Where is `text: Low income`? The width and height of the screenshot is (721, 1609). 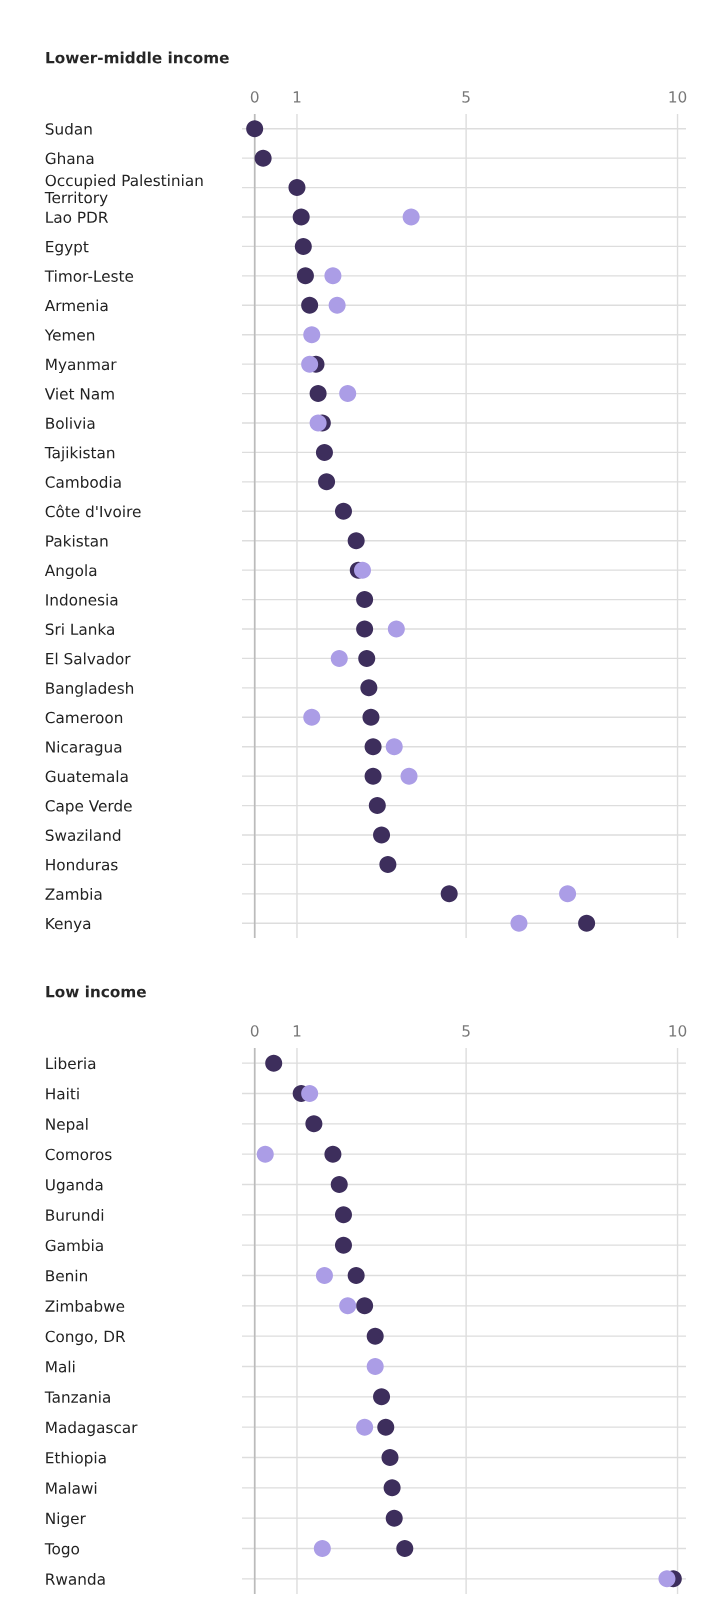 text: Low income is located at coordinates (96, 991).